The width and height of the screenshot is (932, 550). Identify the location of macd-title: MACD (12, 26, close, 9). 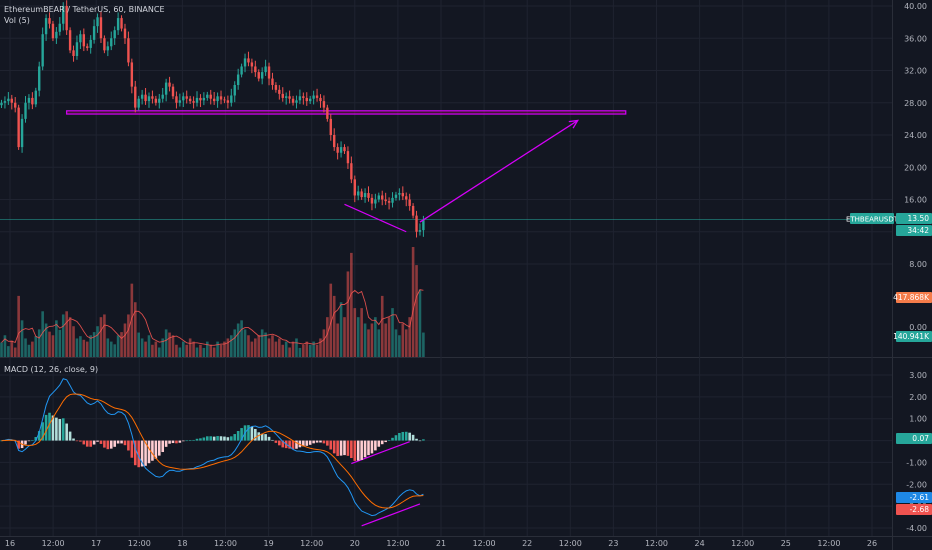
(51, 369).